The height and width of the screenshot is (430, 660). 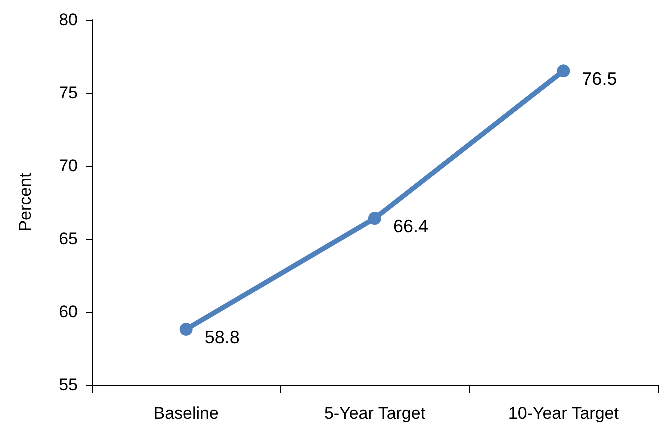 What do you see at coordinates (375, 413) in the screenshot?
I see `x-tick-label: 5-Year Target` at bounding box center [375, 413].